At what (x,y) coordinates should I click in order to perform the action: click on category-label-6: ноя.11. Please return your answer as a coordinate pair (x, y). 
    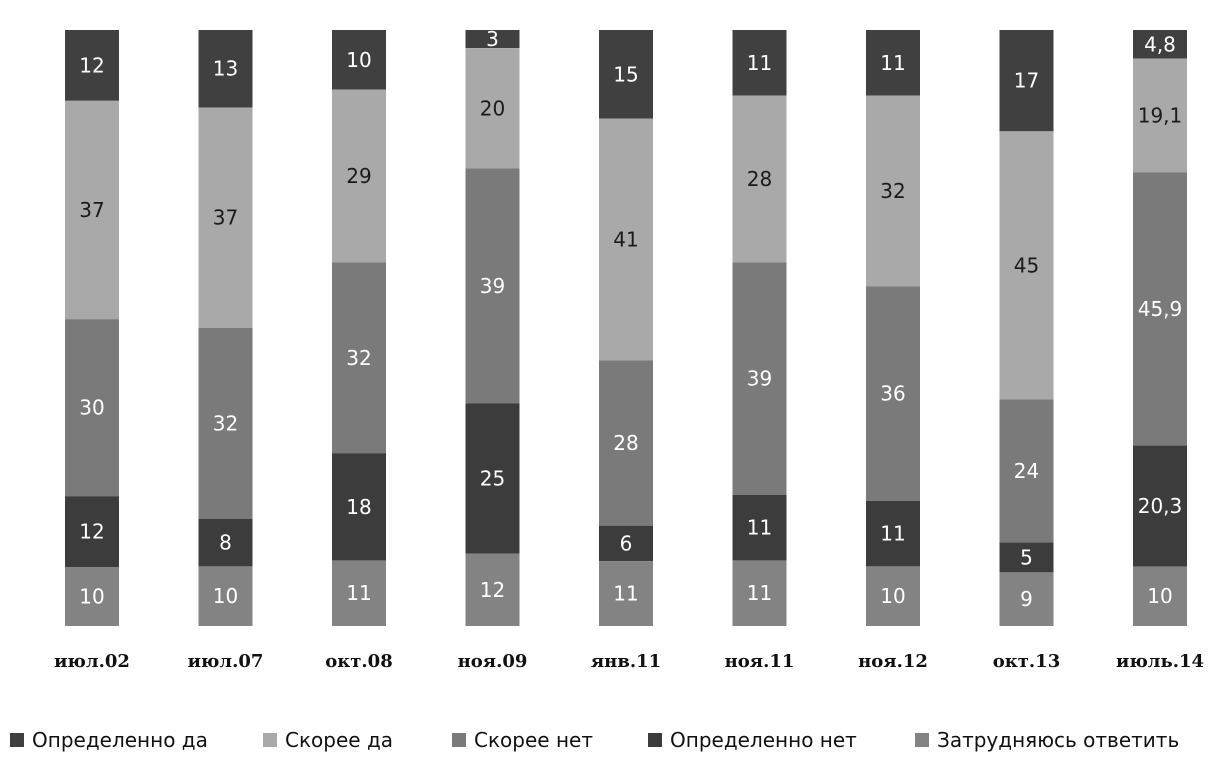
    Looking at the image, I should click on (760, 661).